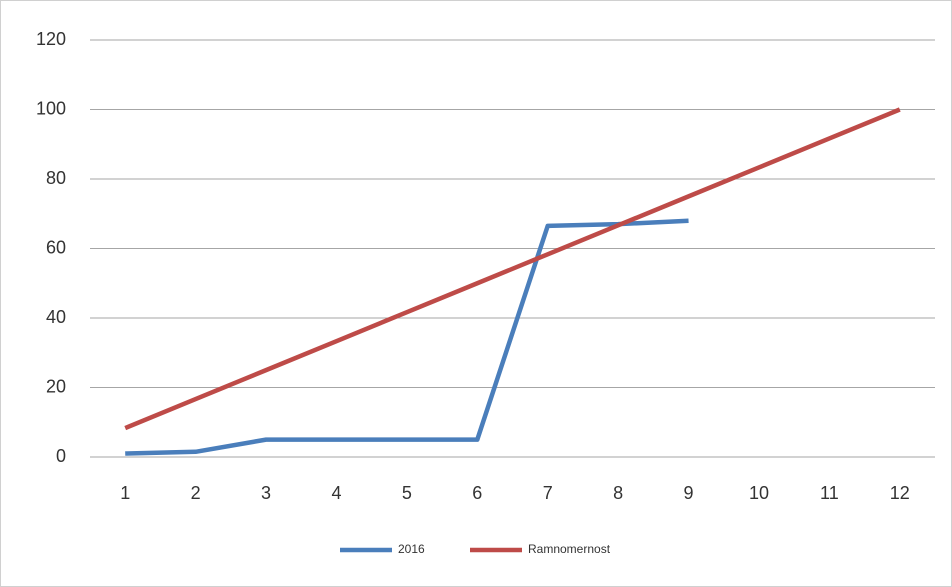 This screenshot has height=587, width=952. What do you see at coordinates (56, 386) in the screenshot?
I see `y-tick-label: 20` at bounding box center [56, 386].